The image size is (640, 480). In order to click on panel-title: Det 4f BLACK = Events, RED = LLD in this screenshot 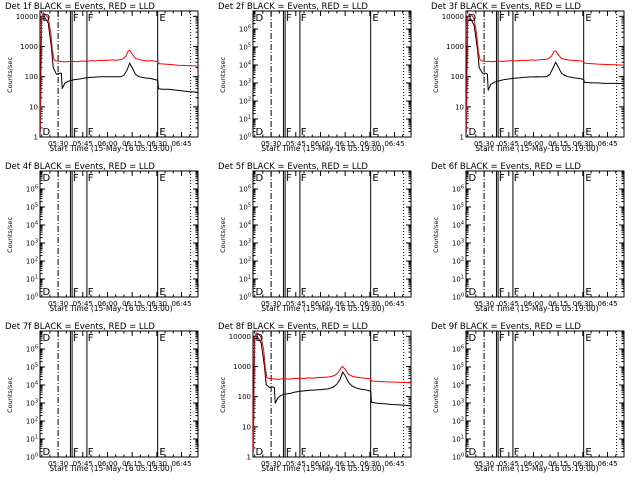, I will do `click(80, 167)`.